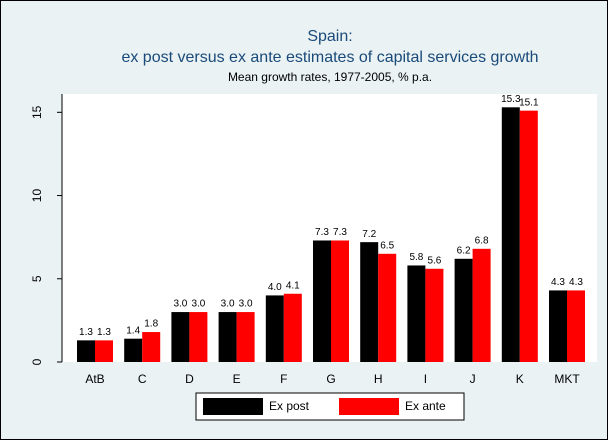  I want to click on data-label: 7.2, so click(369, 234).